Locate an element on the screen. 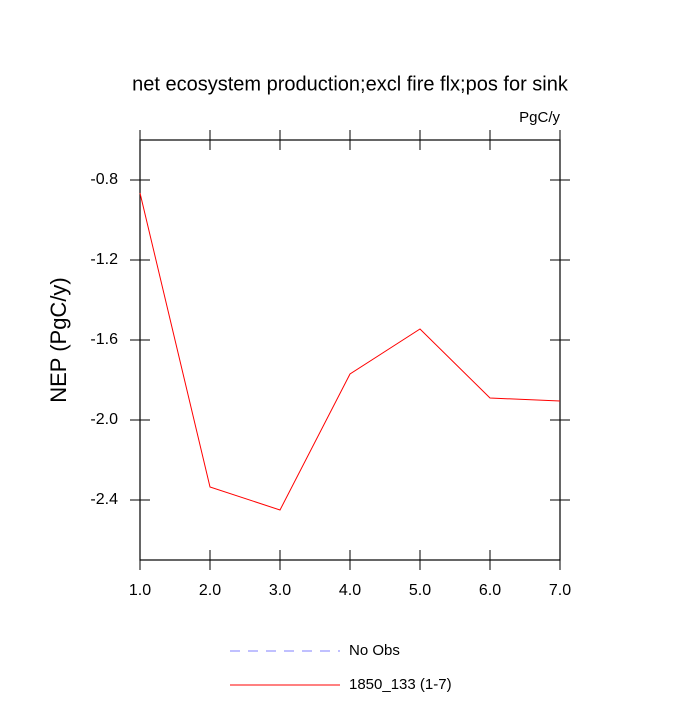 The width and height of the screenshot is (700, 705). y-tick-label: -2.4 is located at coordinates (104, 499).